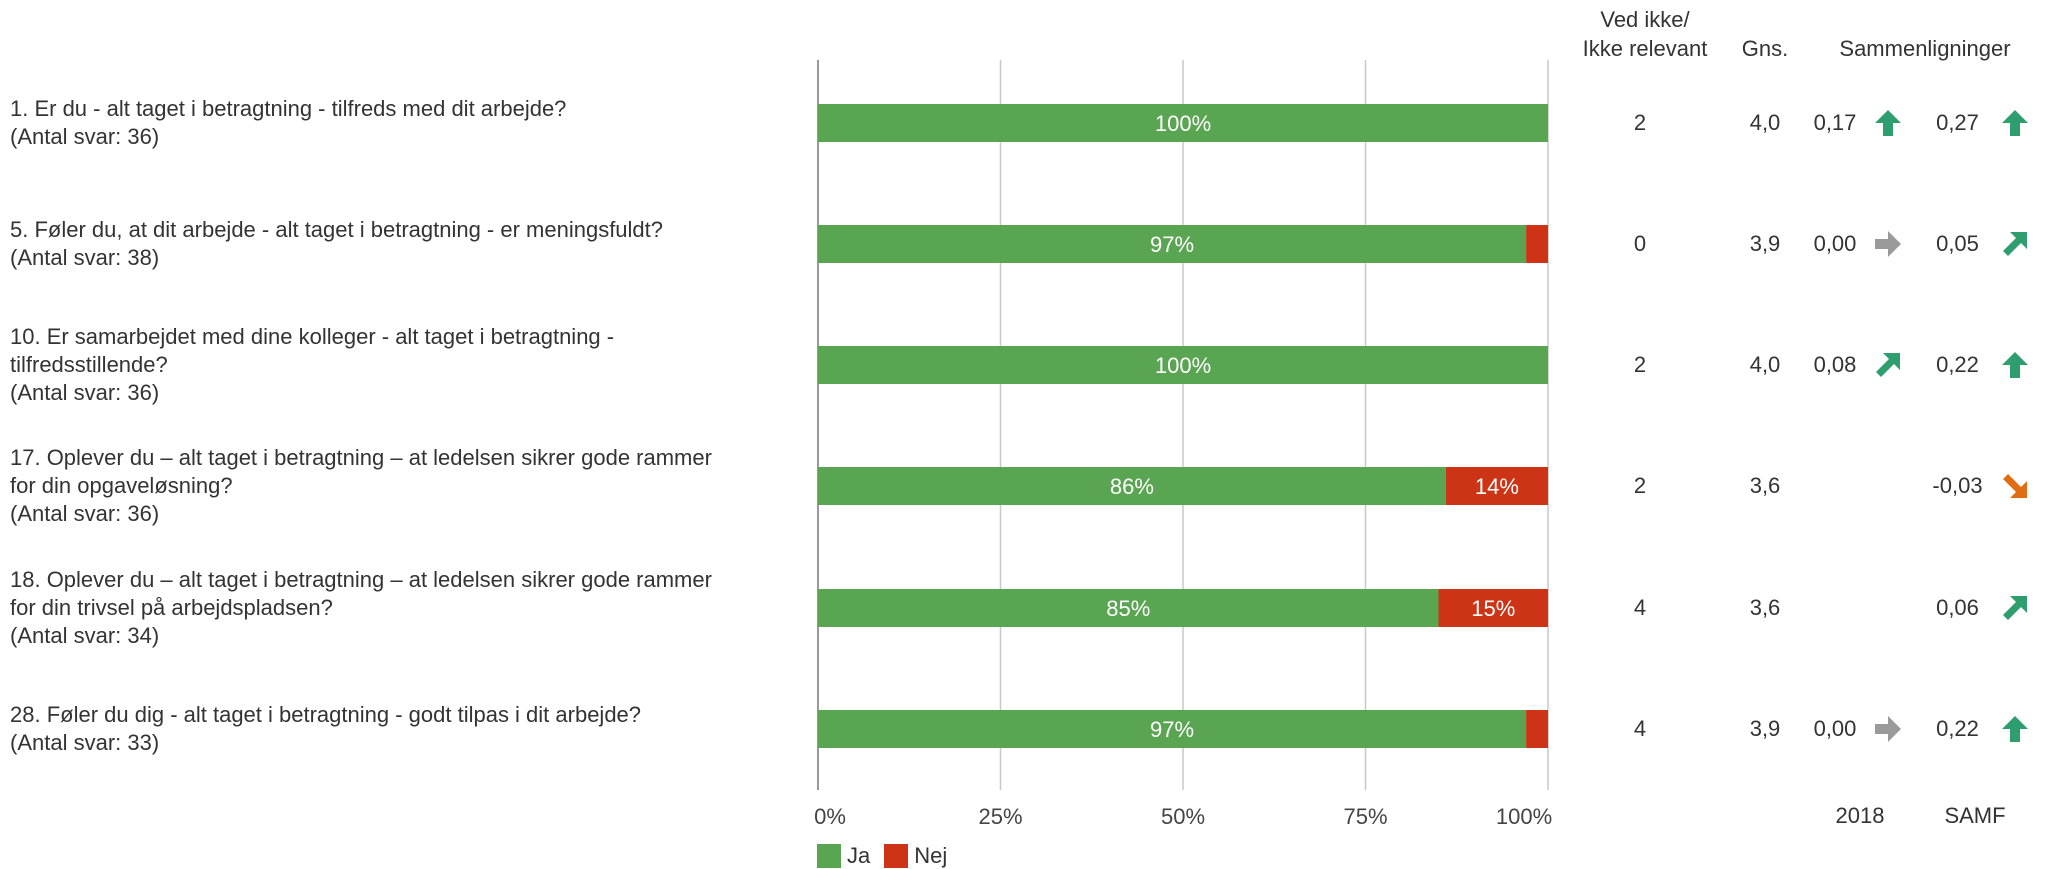  I want to click on legend-swatch-ja, so click(829, 856).